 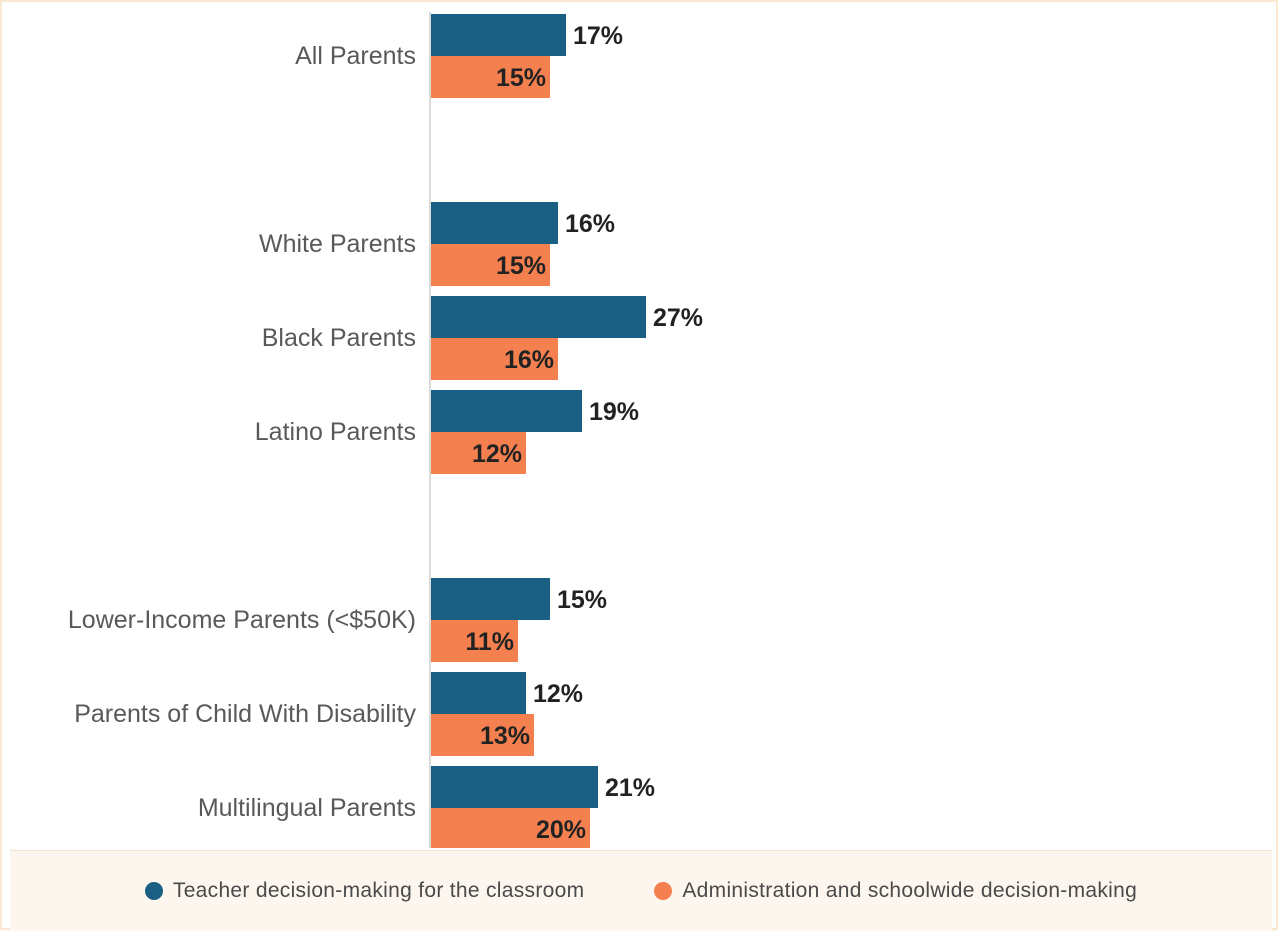 What do you see at coordinates (561, 830) in the screenshot?
I see `value-label-administration-multilingual-parents: 20%` at bounding box center [561, 830].